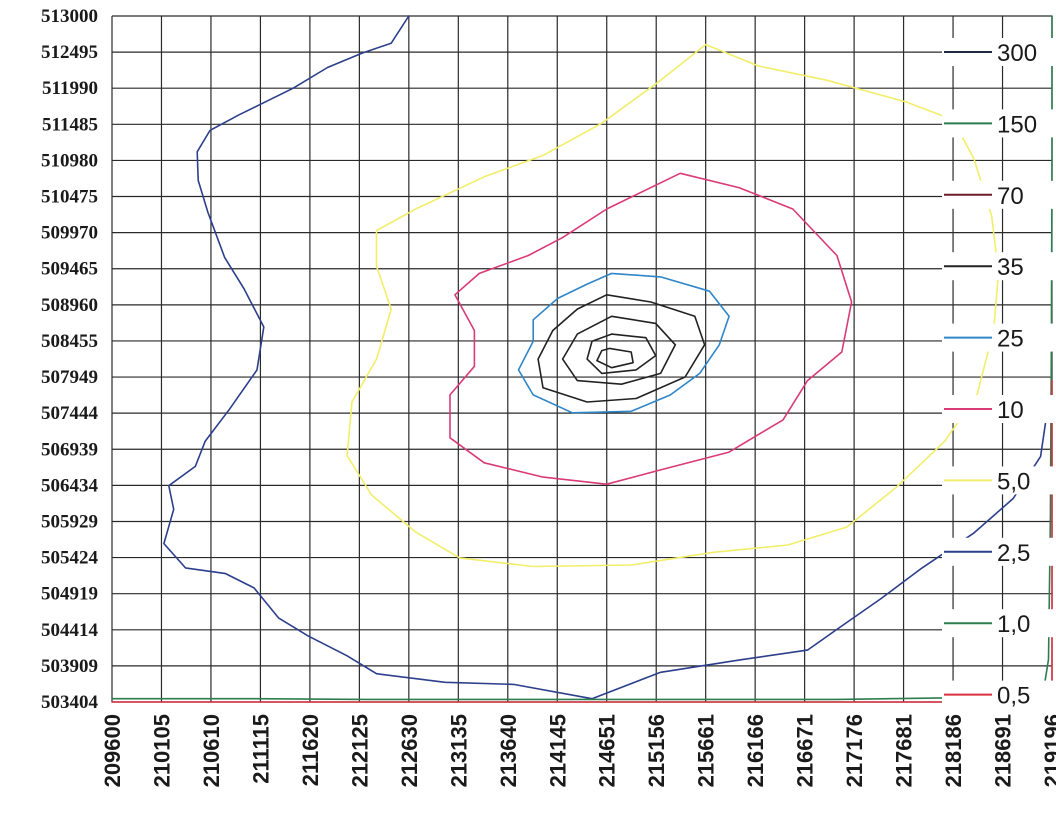 The width and height of the screenshot is (1056, 827). What do you see at coordinates (310, 750) in the screenshot?
I see `x-tick-label: 211620` at bounding box center [310, 750].